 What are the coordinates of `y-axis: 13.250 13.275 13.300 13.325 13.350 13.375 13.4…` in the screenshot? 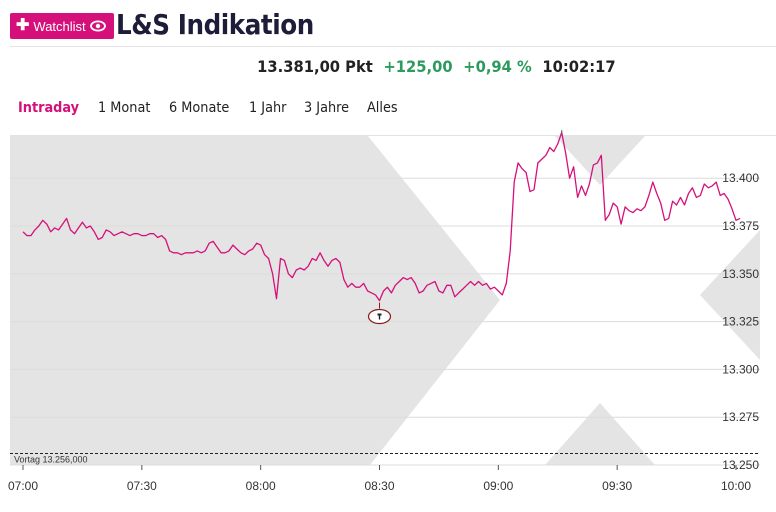 It's located at (740, 321).